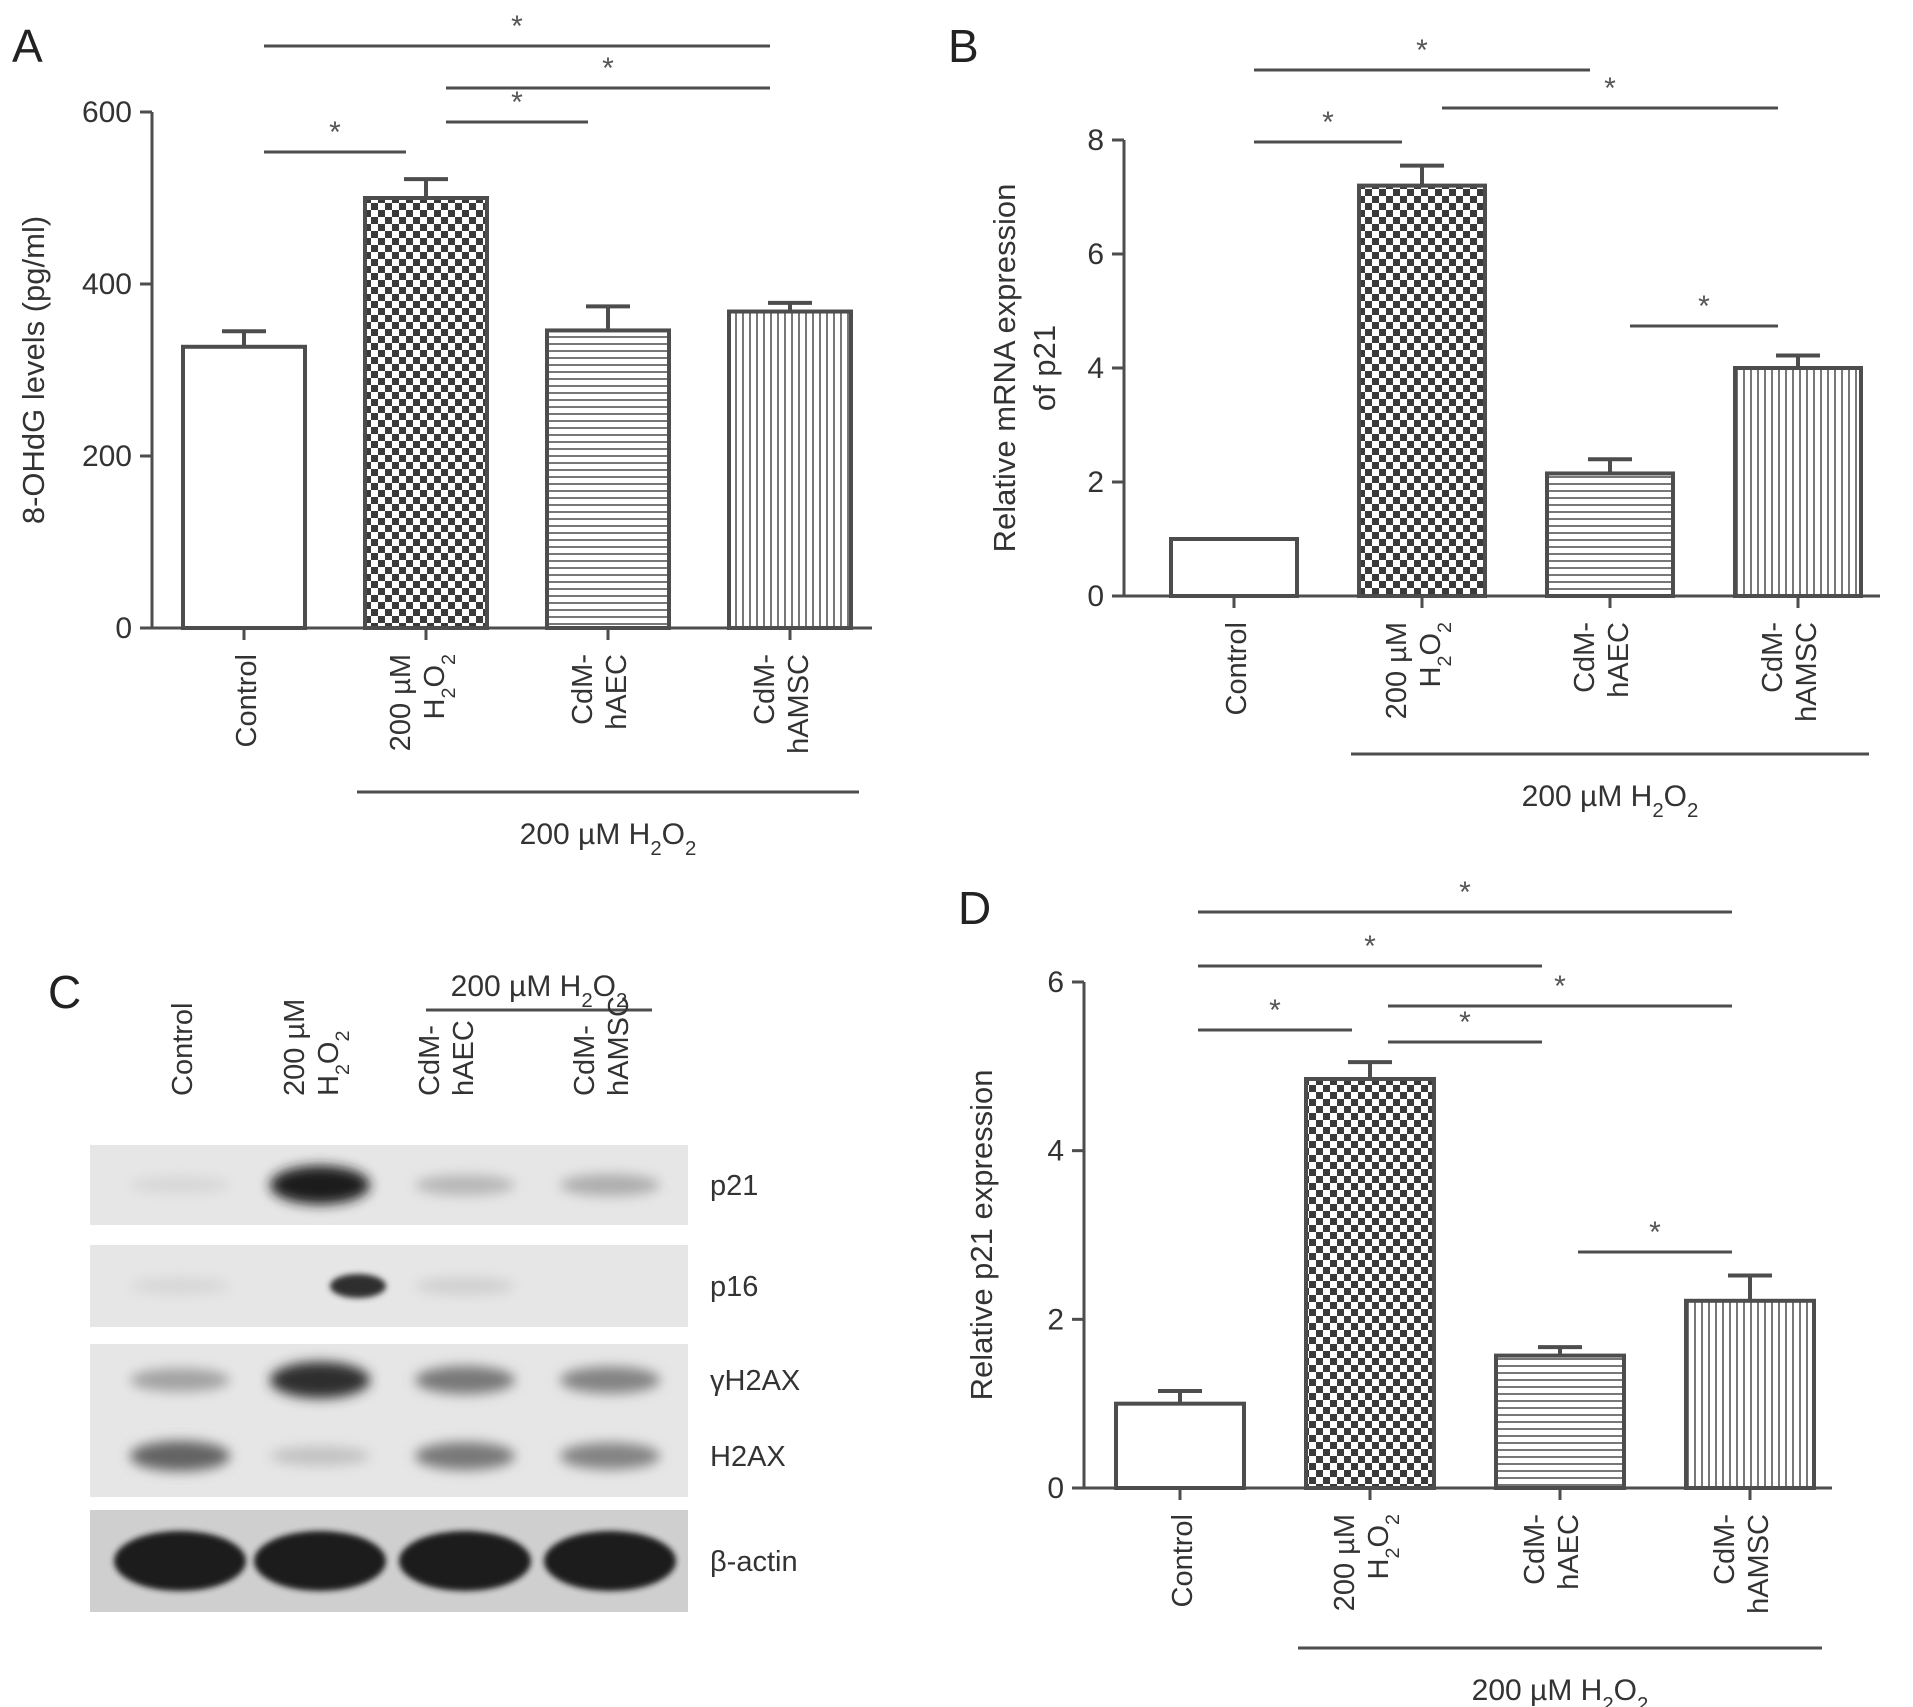 The image size is (1913, 1707). What do you see at coordinates (1024, 368) in the screenshot?
I see `y-axis-title: Relative mRNA expression of p21` at bounding box center [1024, 368].